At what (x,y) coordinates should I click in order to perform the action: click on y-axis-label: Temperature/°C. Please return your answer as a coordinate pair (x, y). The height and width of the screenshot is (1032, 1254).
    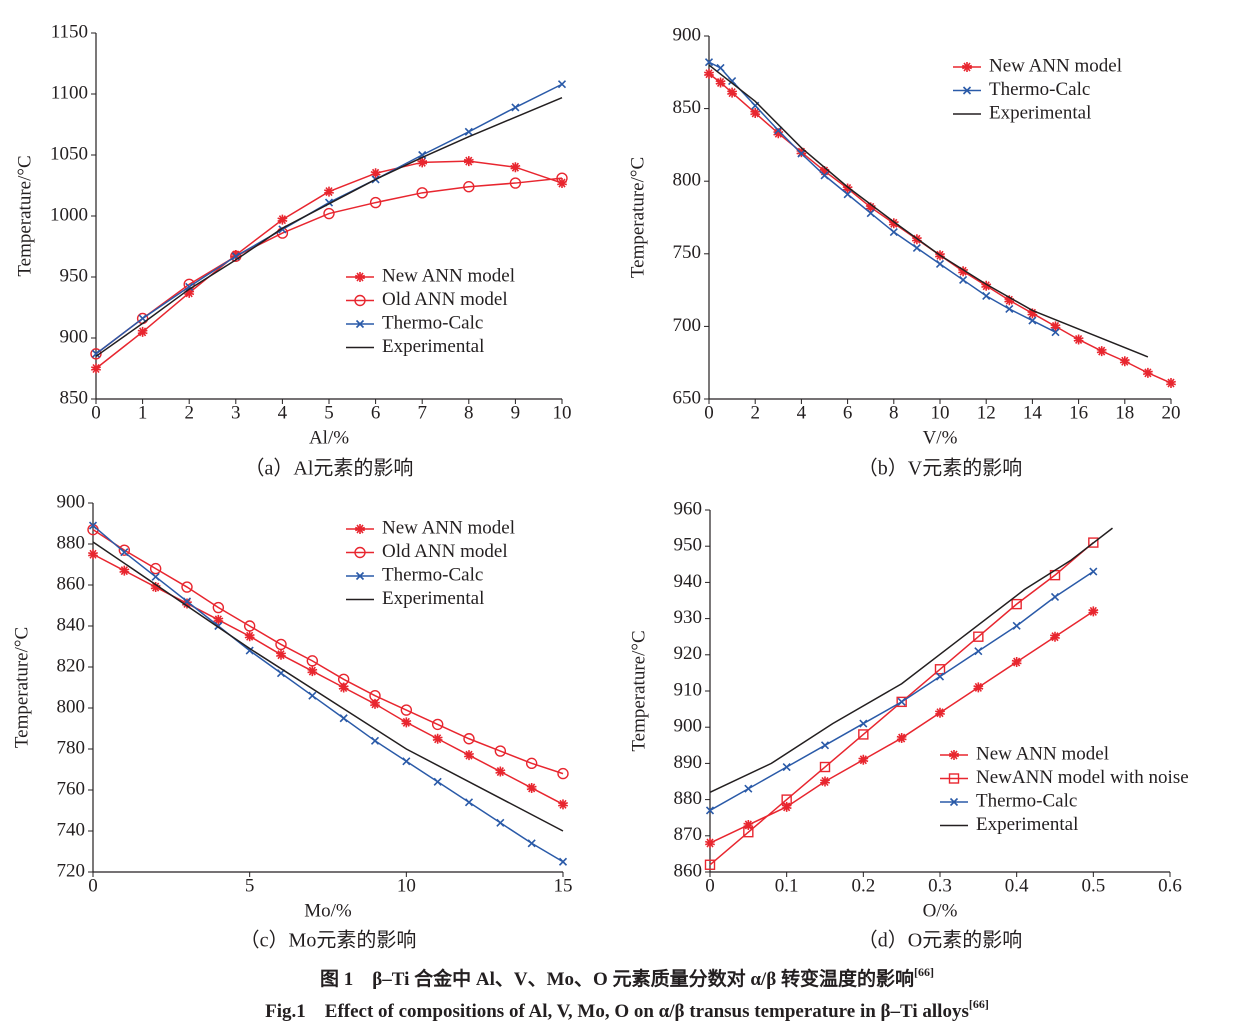
    Looking at the image, I should click on (24, 215).